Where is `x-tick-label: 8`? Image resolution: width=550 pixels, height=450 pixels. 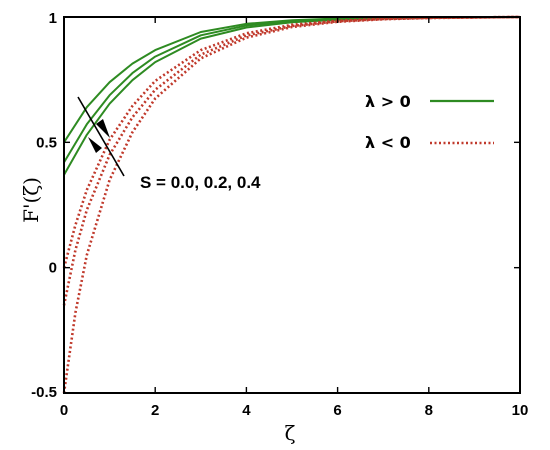
x-tick-label: 8 is located at coordinates (429, 410).